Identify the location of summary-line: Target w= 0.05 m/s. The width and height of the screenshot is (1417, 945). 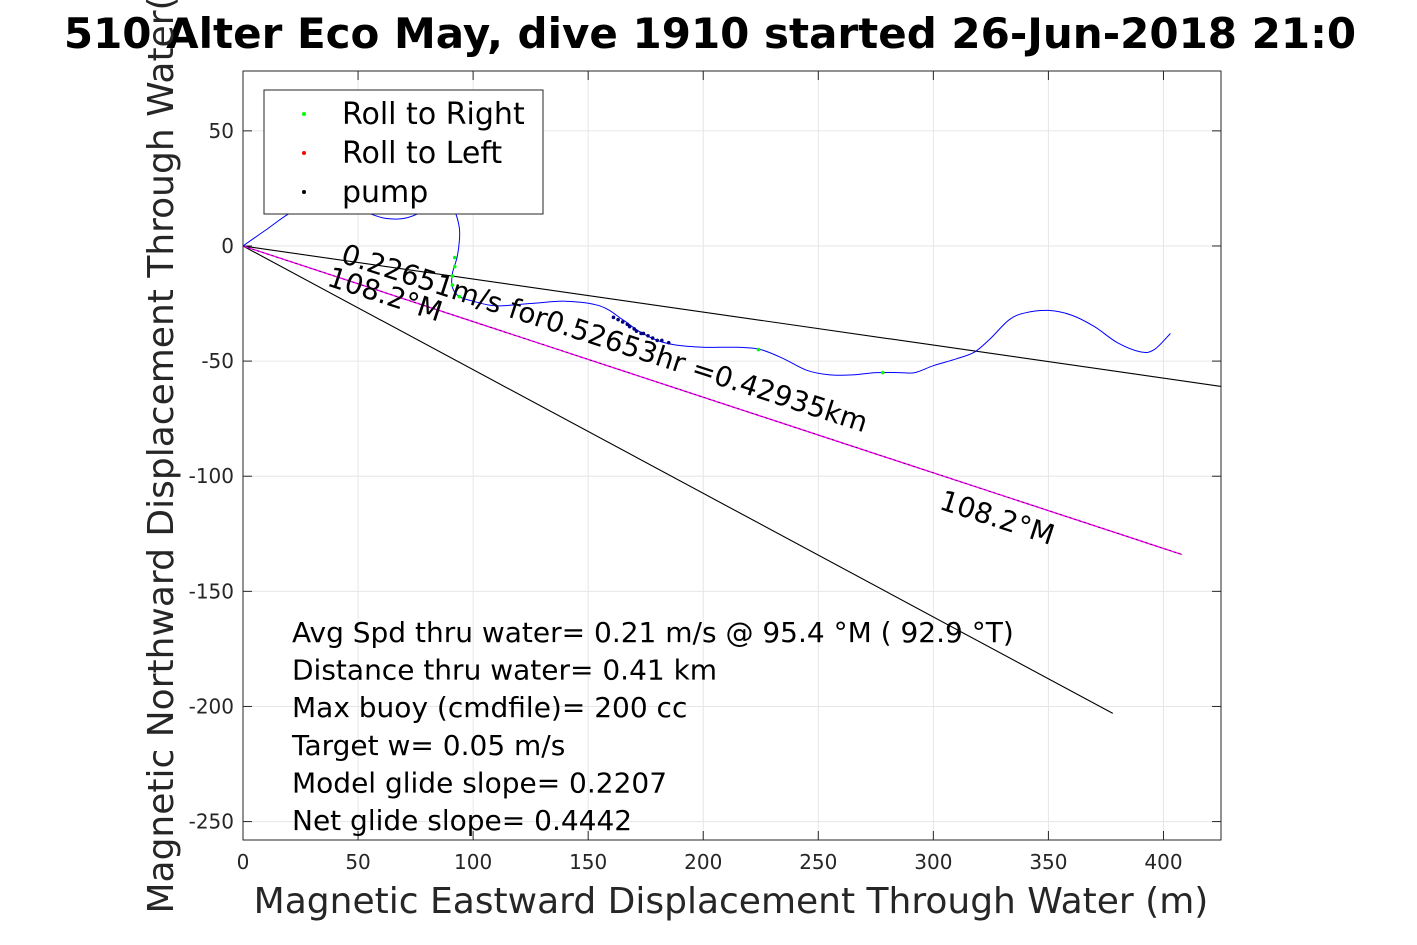
(428, 745).